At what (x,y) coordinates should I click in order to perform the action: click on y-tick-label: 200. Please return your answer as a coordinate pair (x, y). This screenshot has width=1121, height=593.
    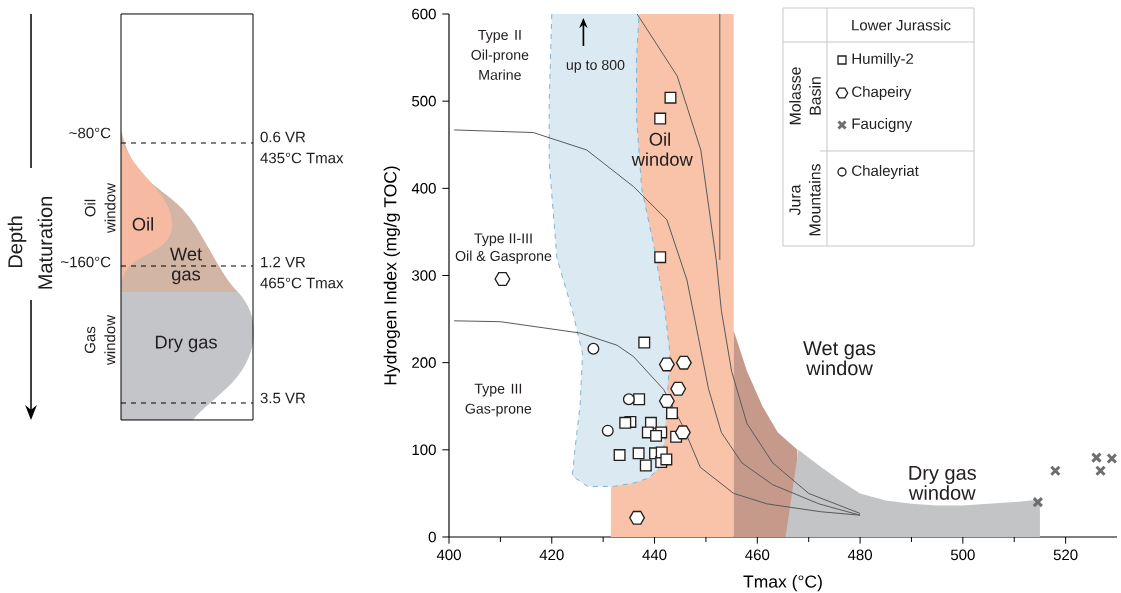
    Looking at the image, I should click on (424, 362).